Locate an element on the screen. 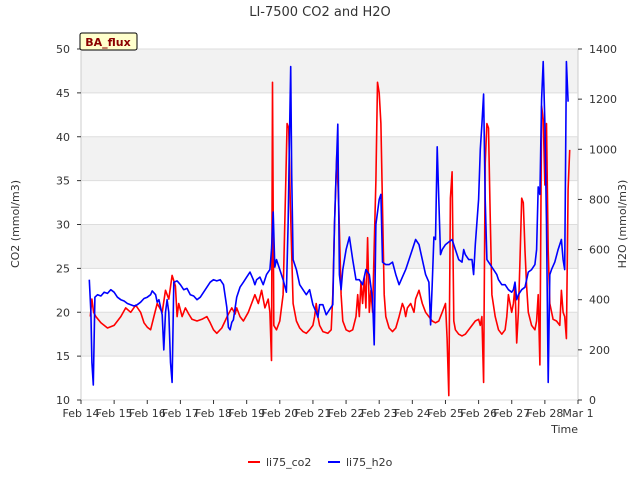  x-tick-label-1: Feb 15 is located at coordinates (114, 413).